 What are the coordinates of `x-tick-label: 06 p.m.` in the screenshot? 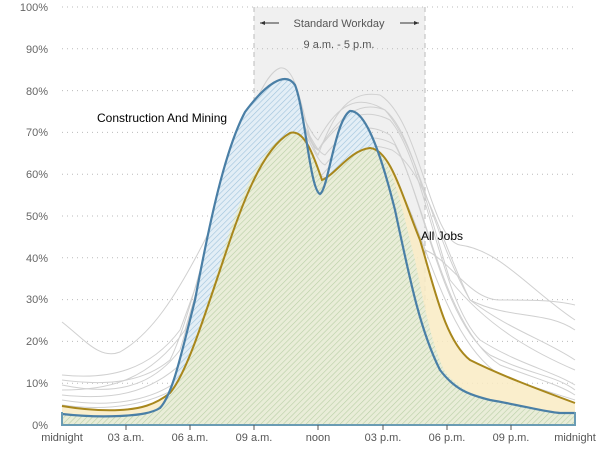 It's located at (447, 438).